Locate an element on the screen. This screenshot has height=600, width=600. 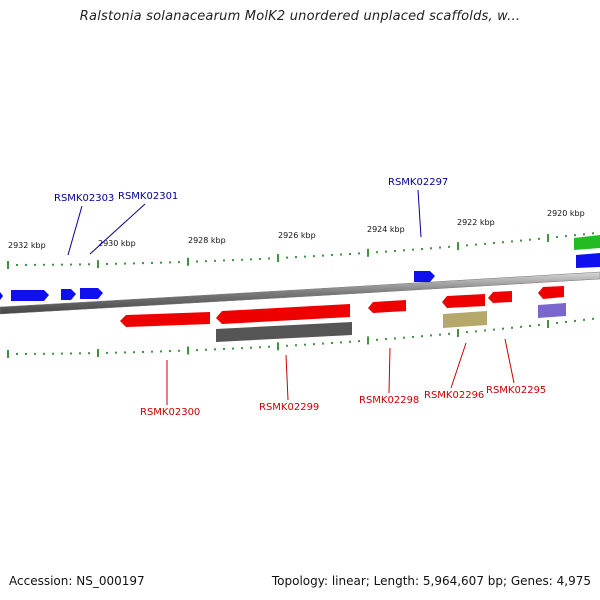
gene-arrow-rev-small is located at coordinates (551, 292).